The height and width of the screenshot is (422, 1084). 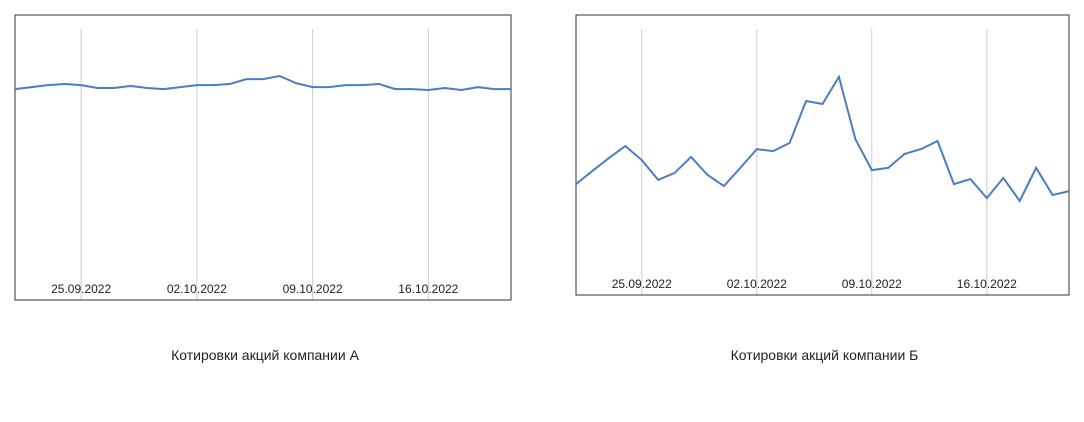 I want to click on chart-title: Котировки акций компании Б, so click(x=825, y=355).